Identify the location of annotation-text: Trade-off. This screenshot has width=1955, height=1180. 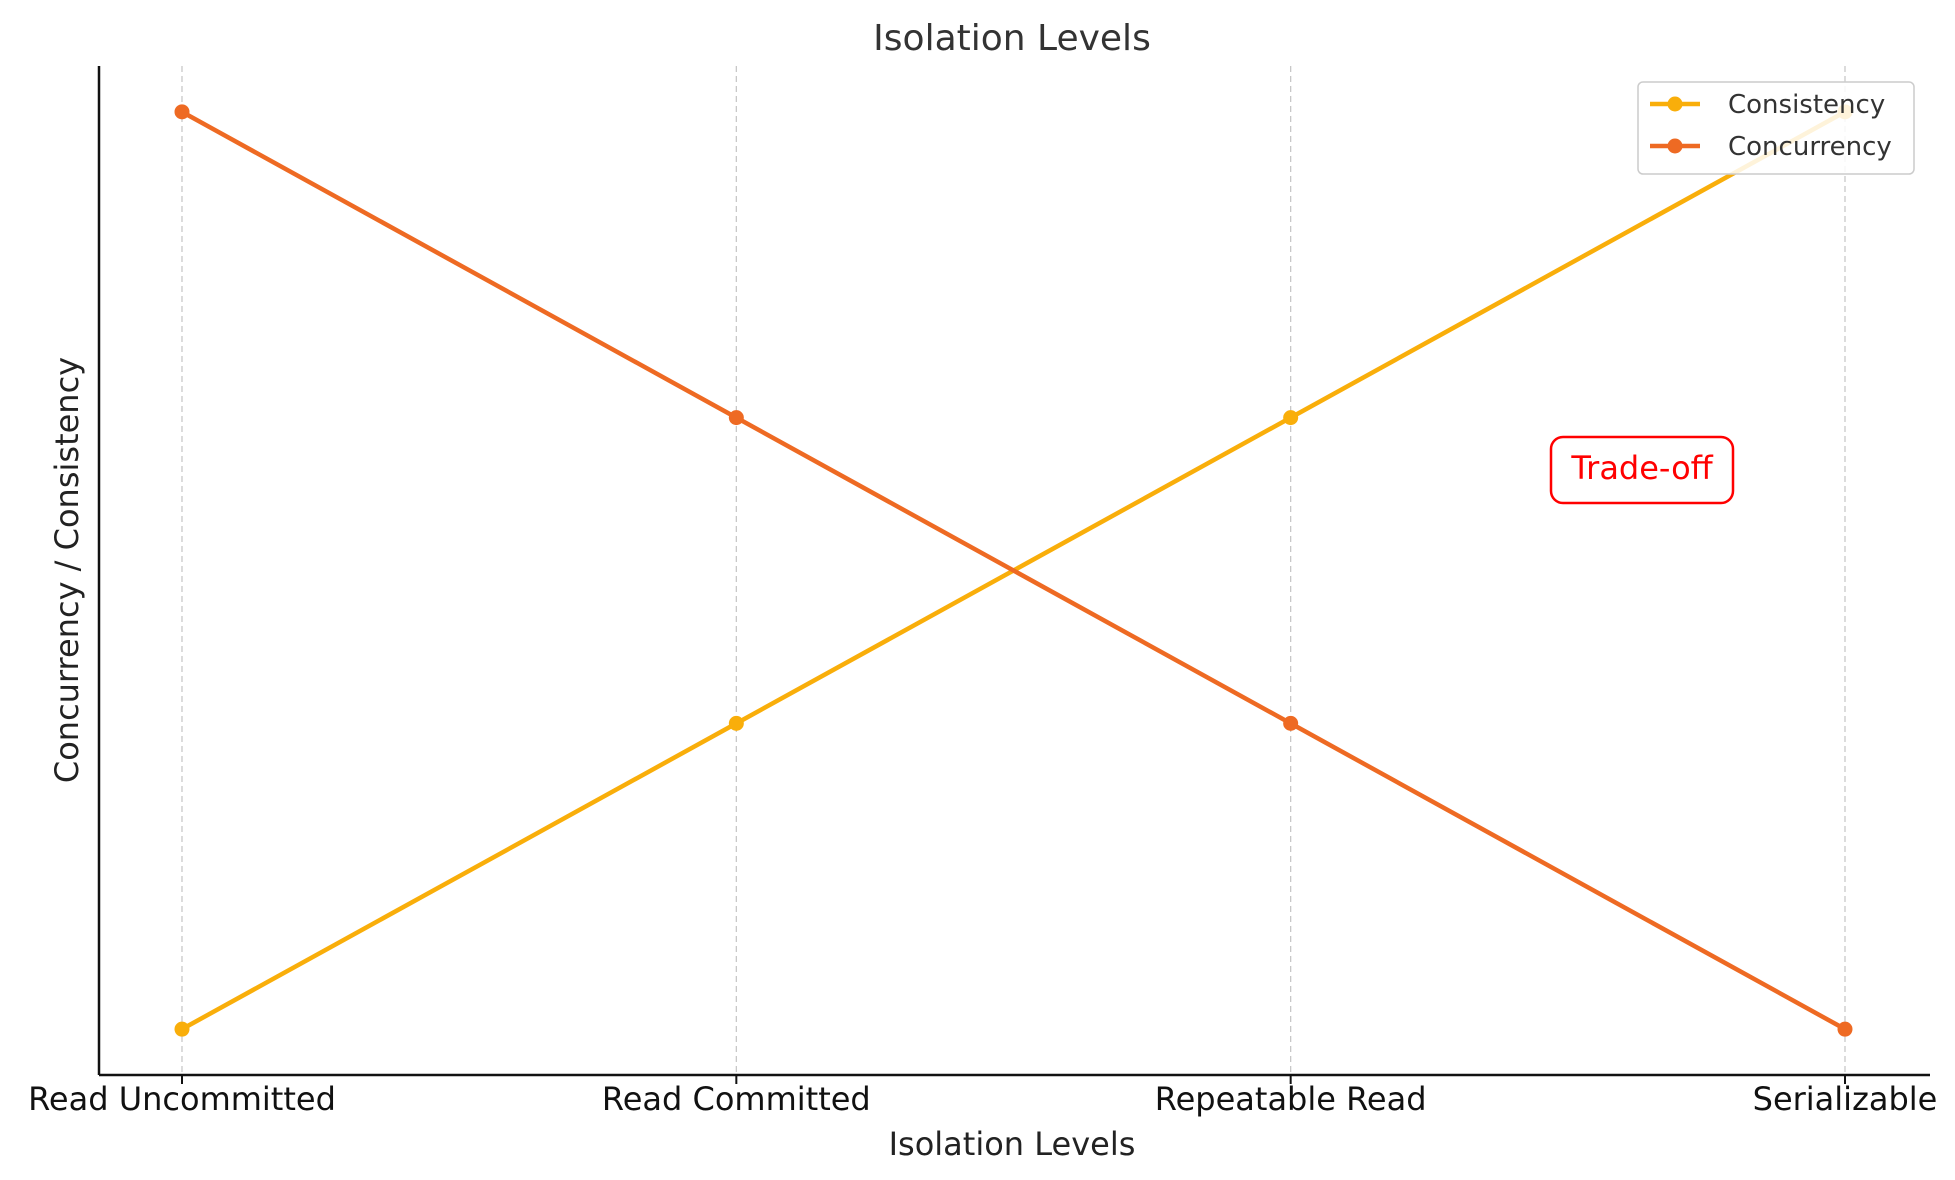
(1641, 468).